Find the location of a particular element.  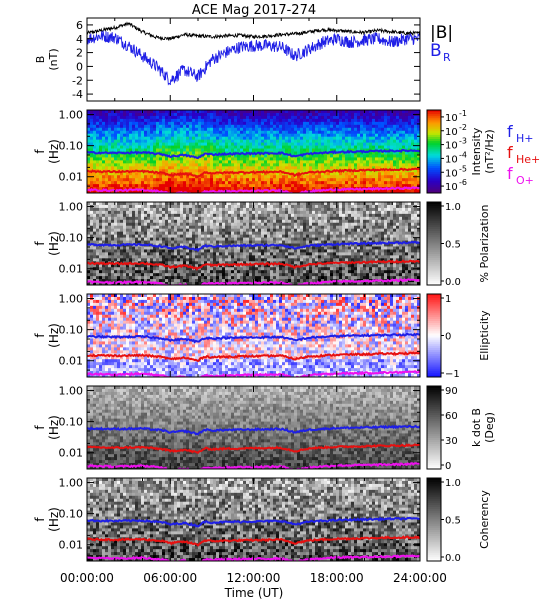

legend-gyrofreq: f is located at coordinates (510, 152).